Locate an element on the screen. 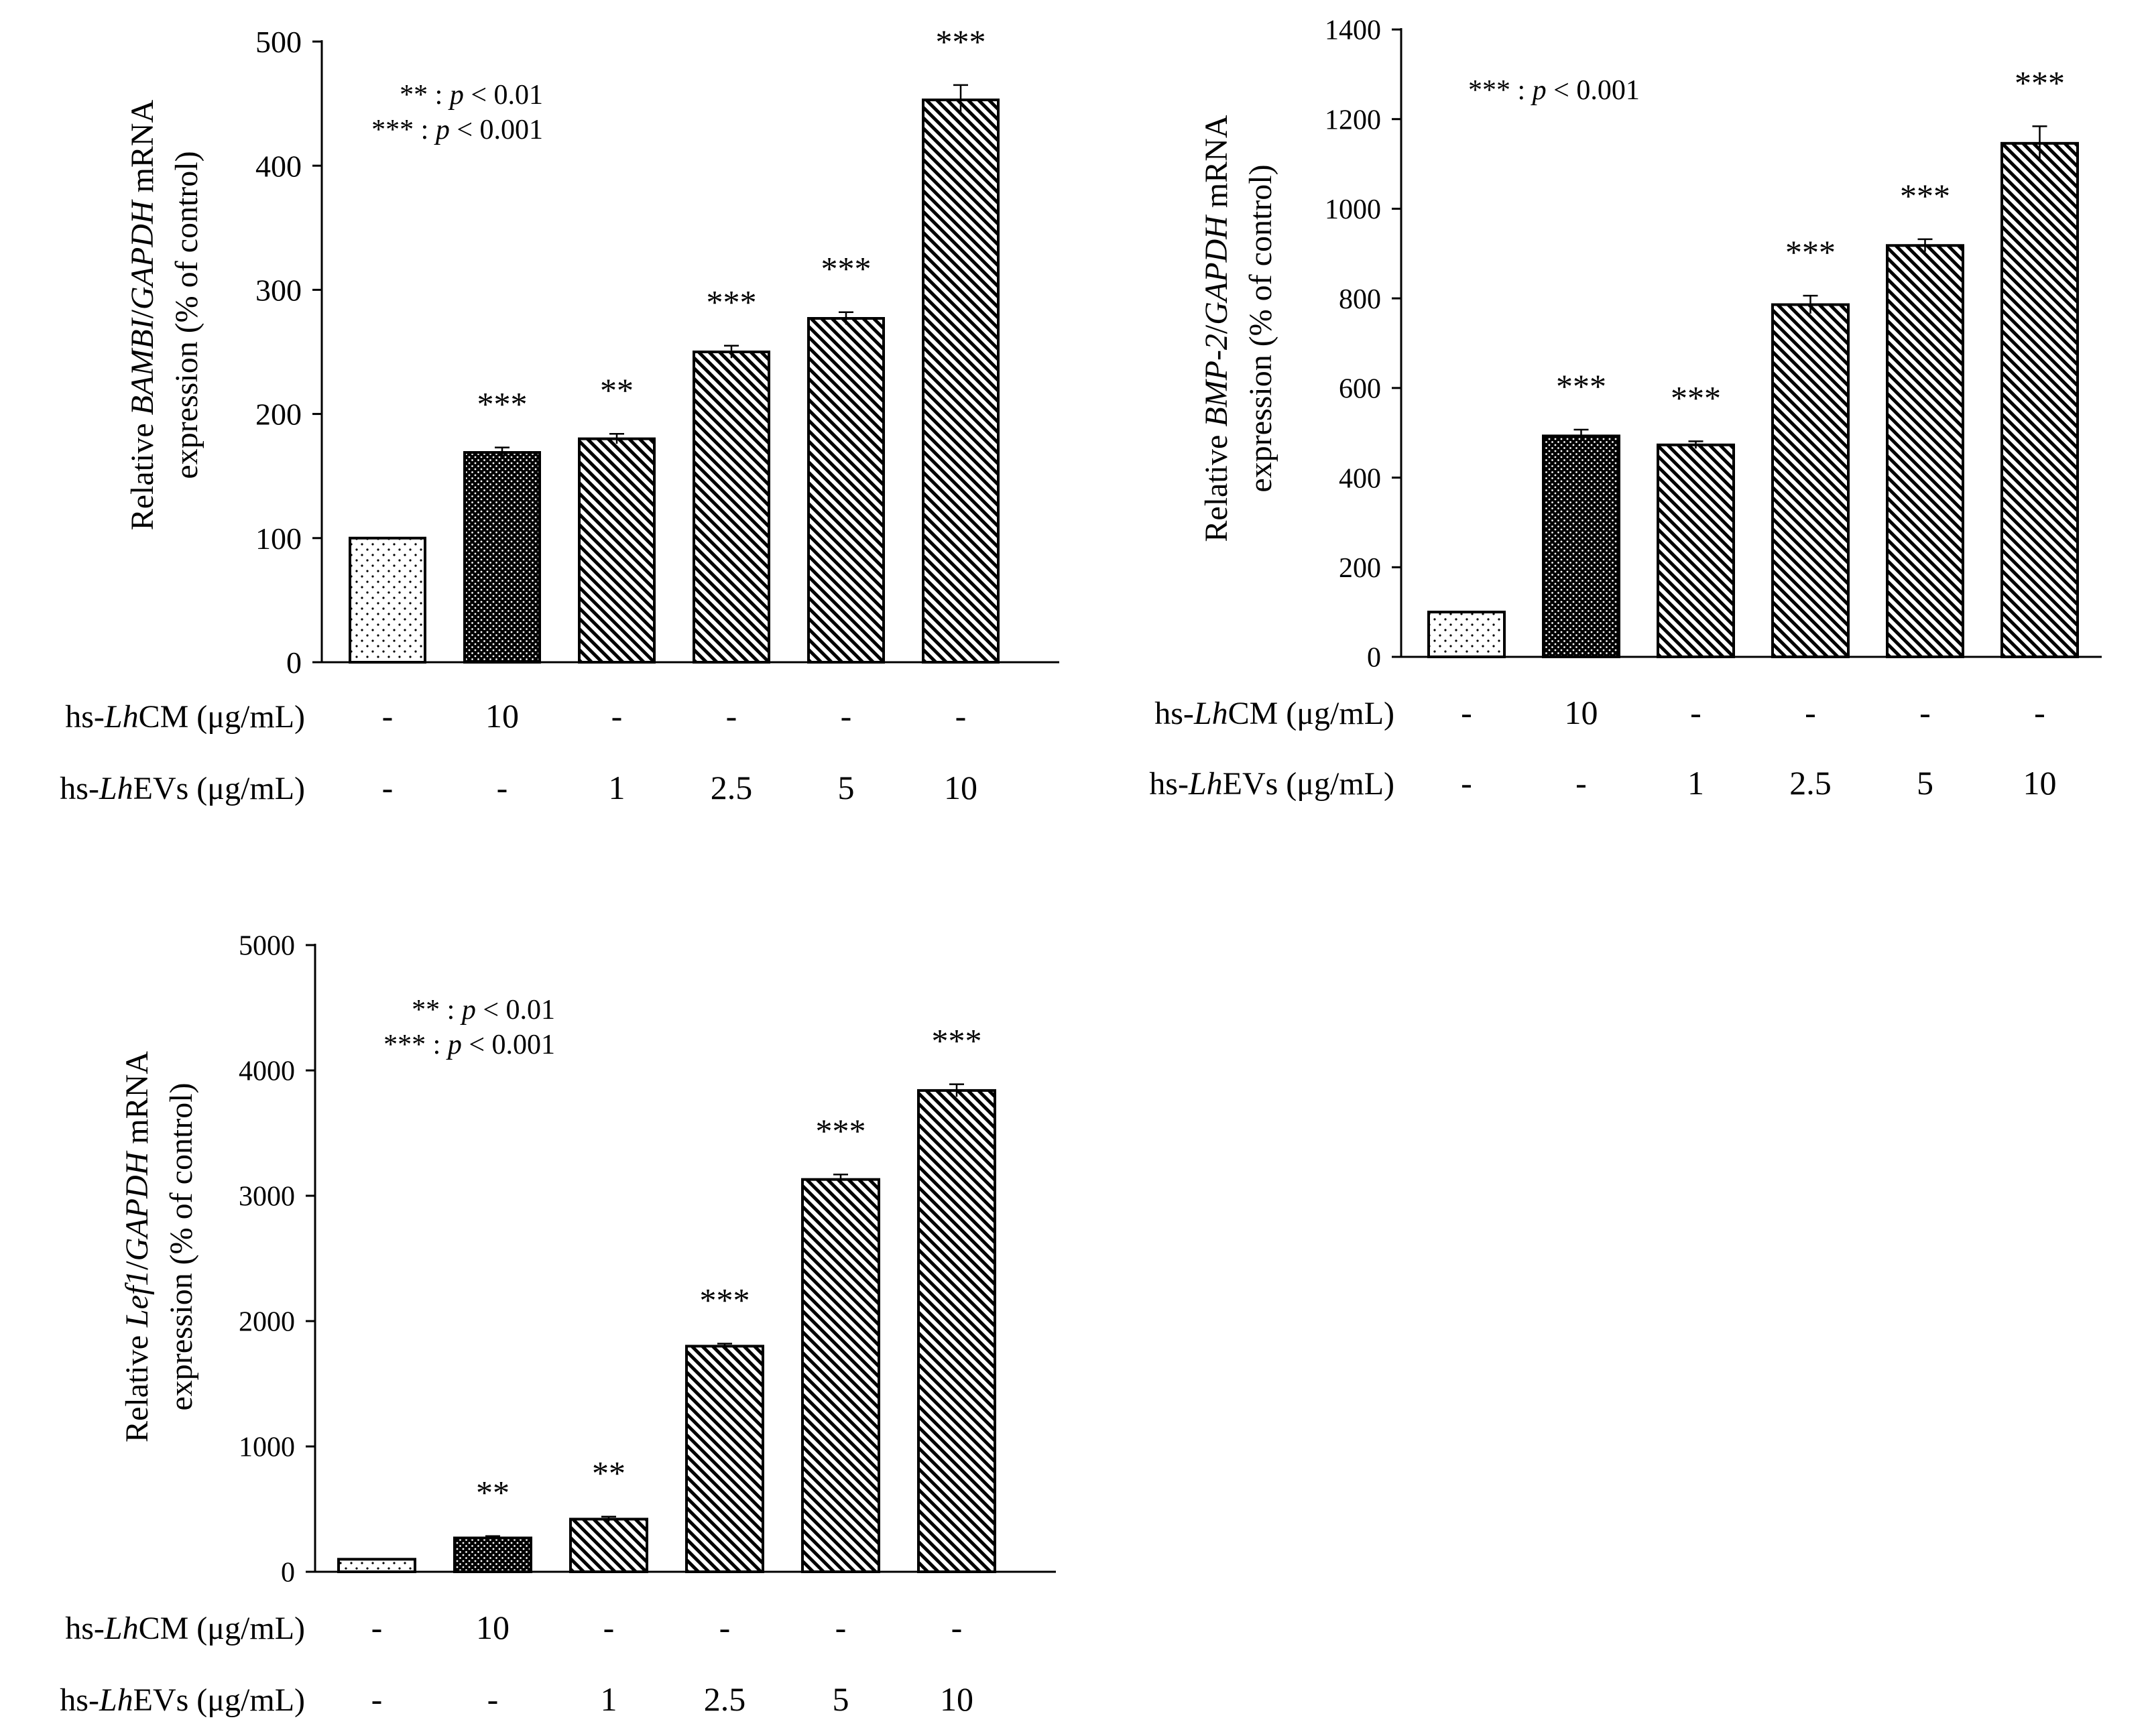 Image resolution: width=2152 pixels, height=1736 pixels. y-tick-label: 600 is located at coordinates (1360, 390).